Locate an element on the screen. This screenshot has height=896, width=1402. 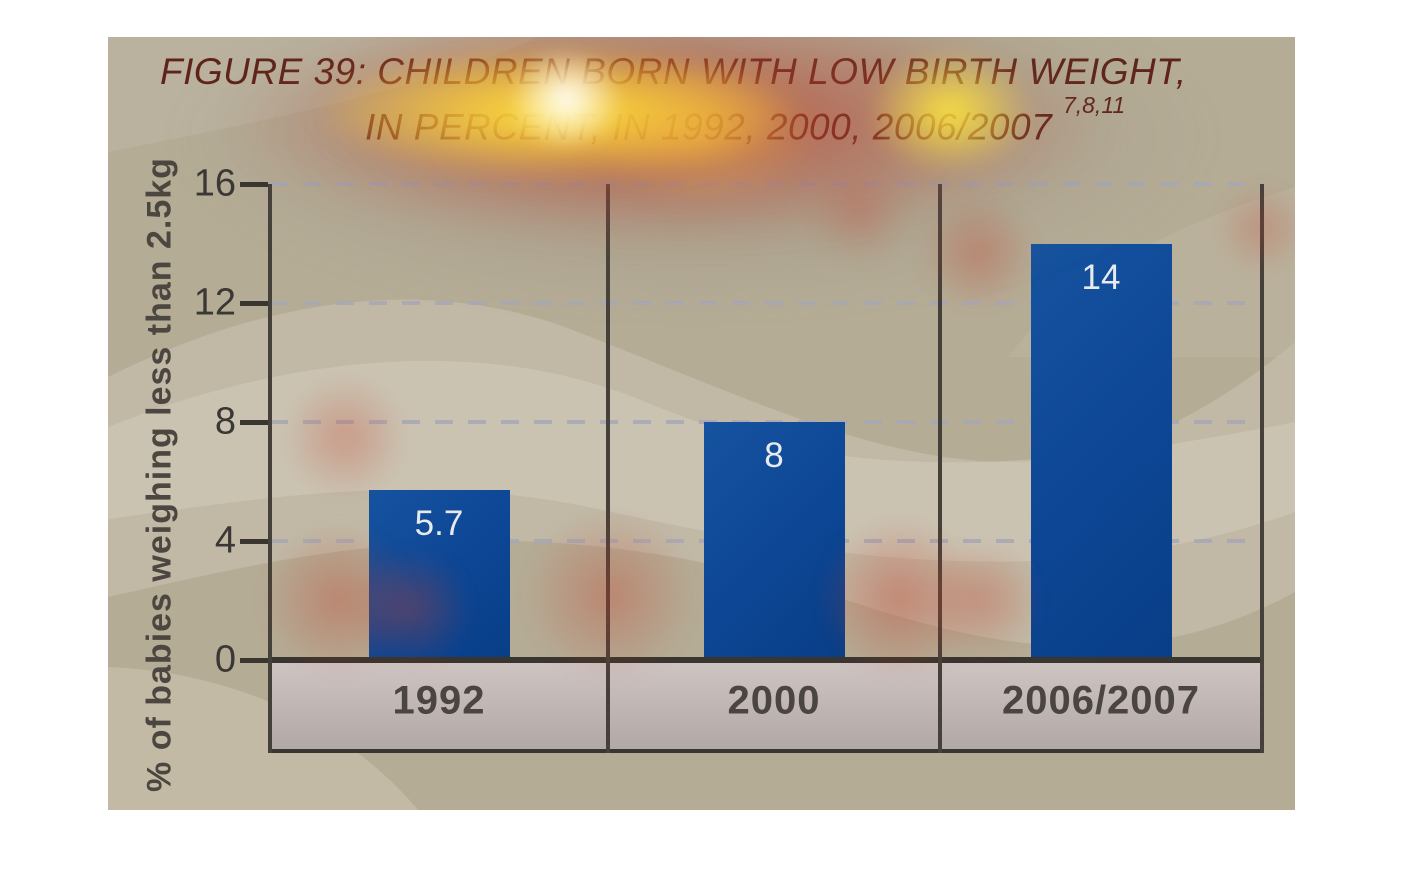
wave-shape is located at coordinates (263, 738).